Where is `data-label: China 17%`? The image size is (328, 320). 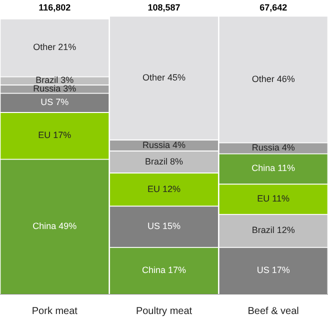 data-label: China 17% is located at coordinates (164, 270).